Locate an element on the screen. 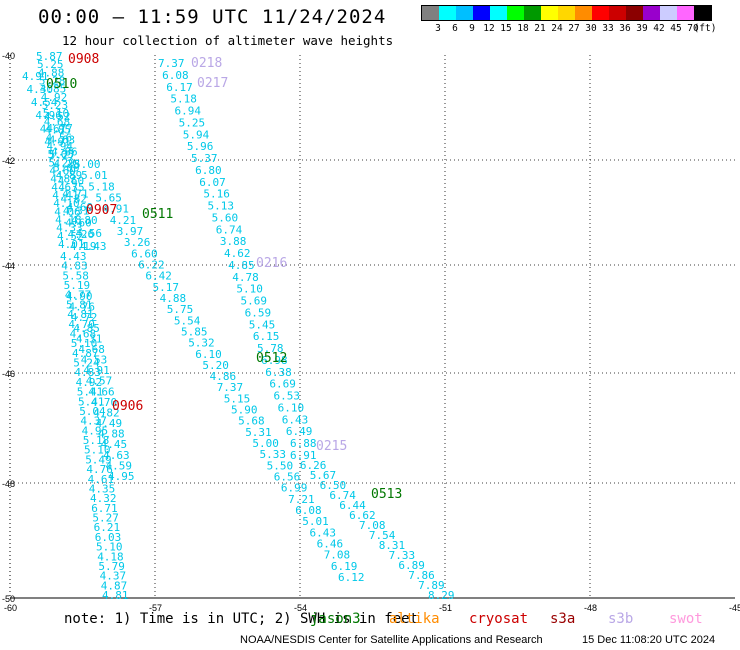  track-value: 4.61 is located at coordinates (53, 128).